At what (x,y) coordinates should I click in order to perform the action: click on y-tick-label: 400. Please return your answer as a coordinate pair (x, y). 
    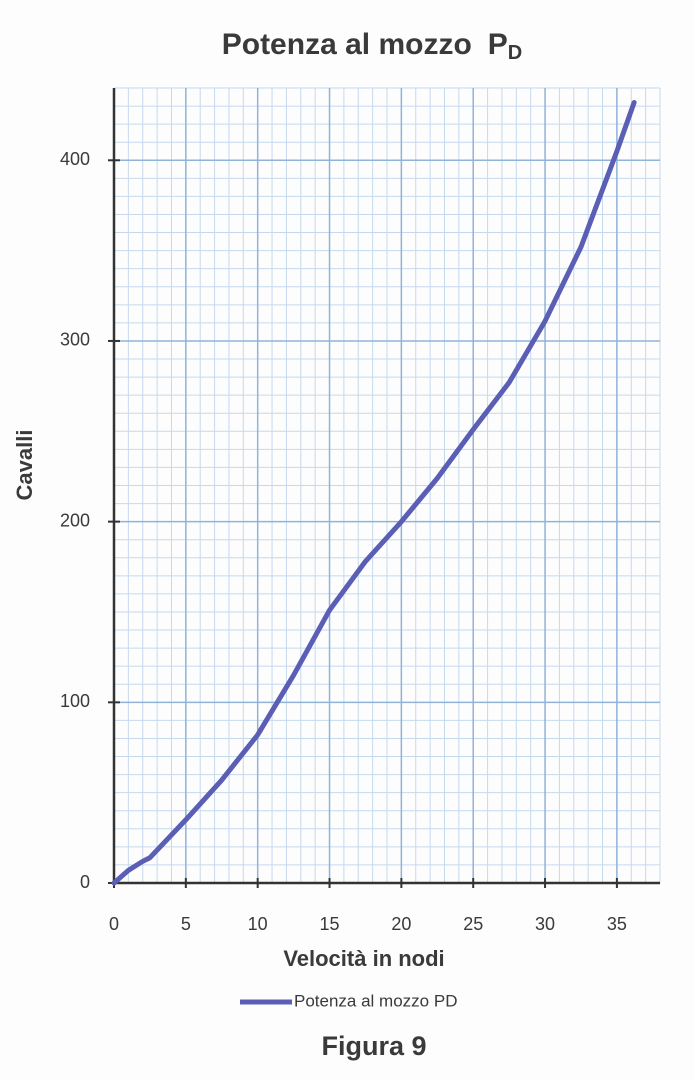
    Looking at the image, I should click on (75, 159).